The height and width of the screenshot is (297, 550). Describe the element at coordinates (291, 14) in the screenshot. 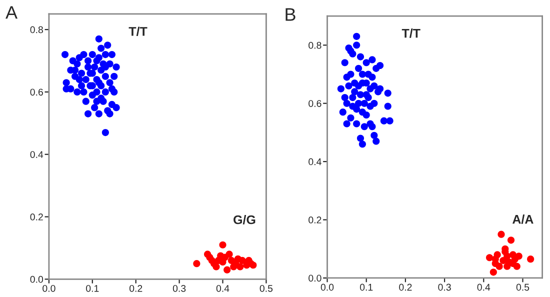

I see `chart-title: B` at that location.